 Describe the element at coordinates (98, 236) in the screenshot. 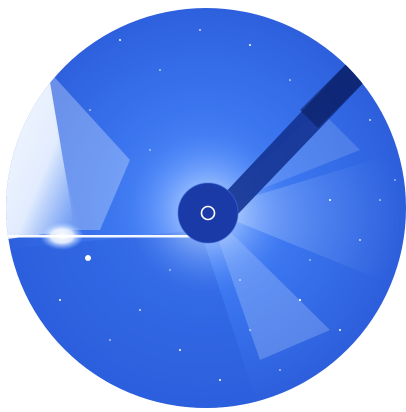

I see `saturation-streak` at that location.